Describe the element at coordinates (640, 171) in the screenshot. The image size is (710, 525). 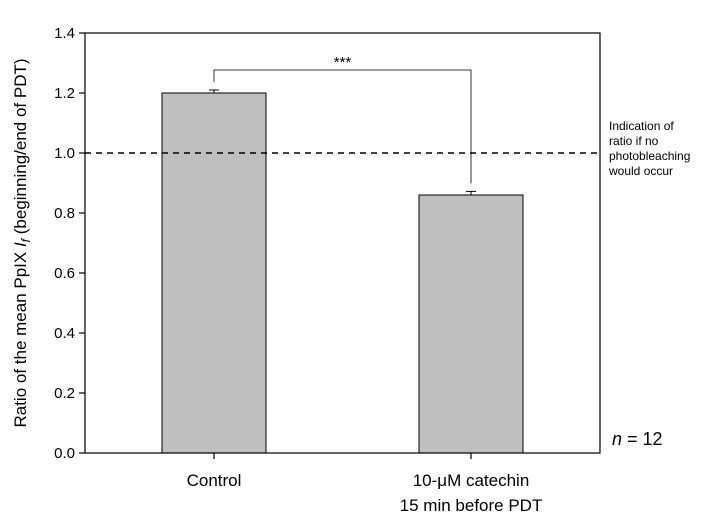
I see `reference-annotation-line-3: would occur` at that location.